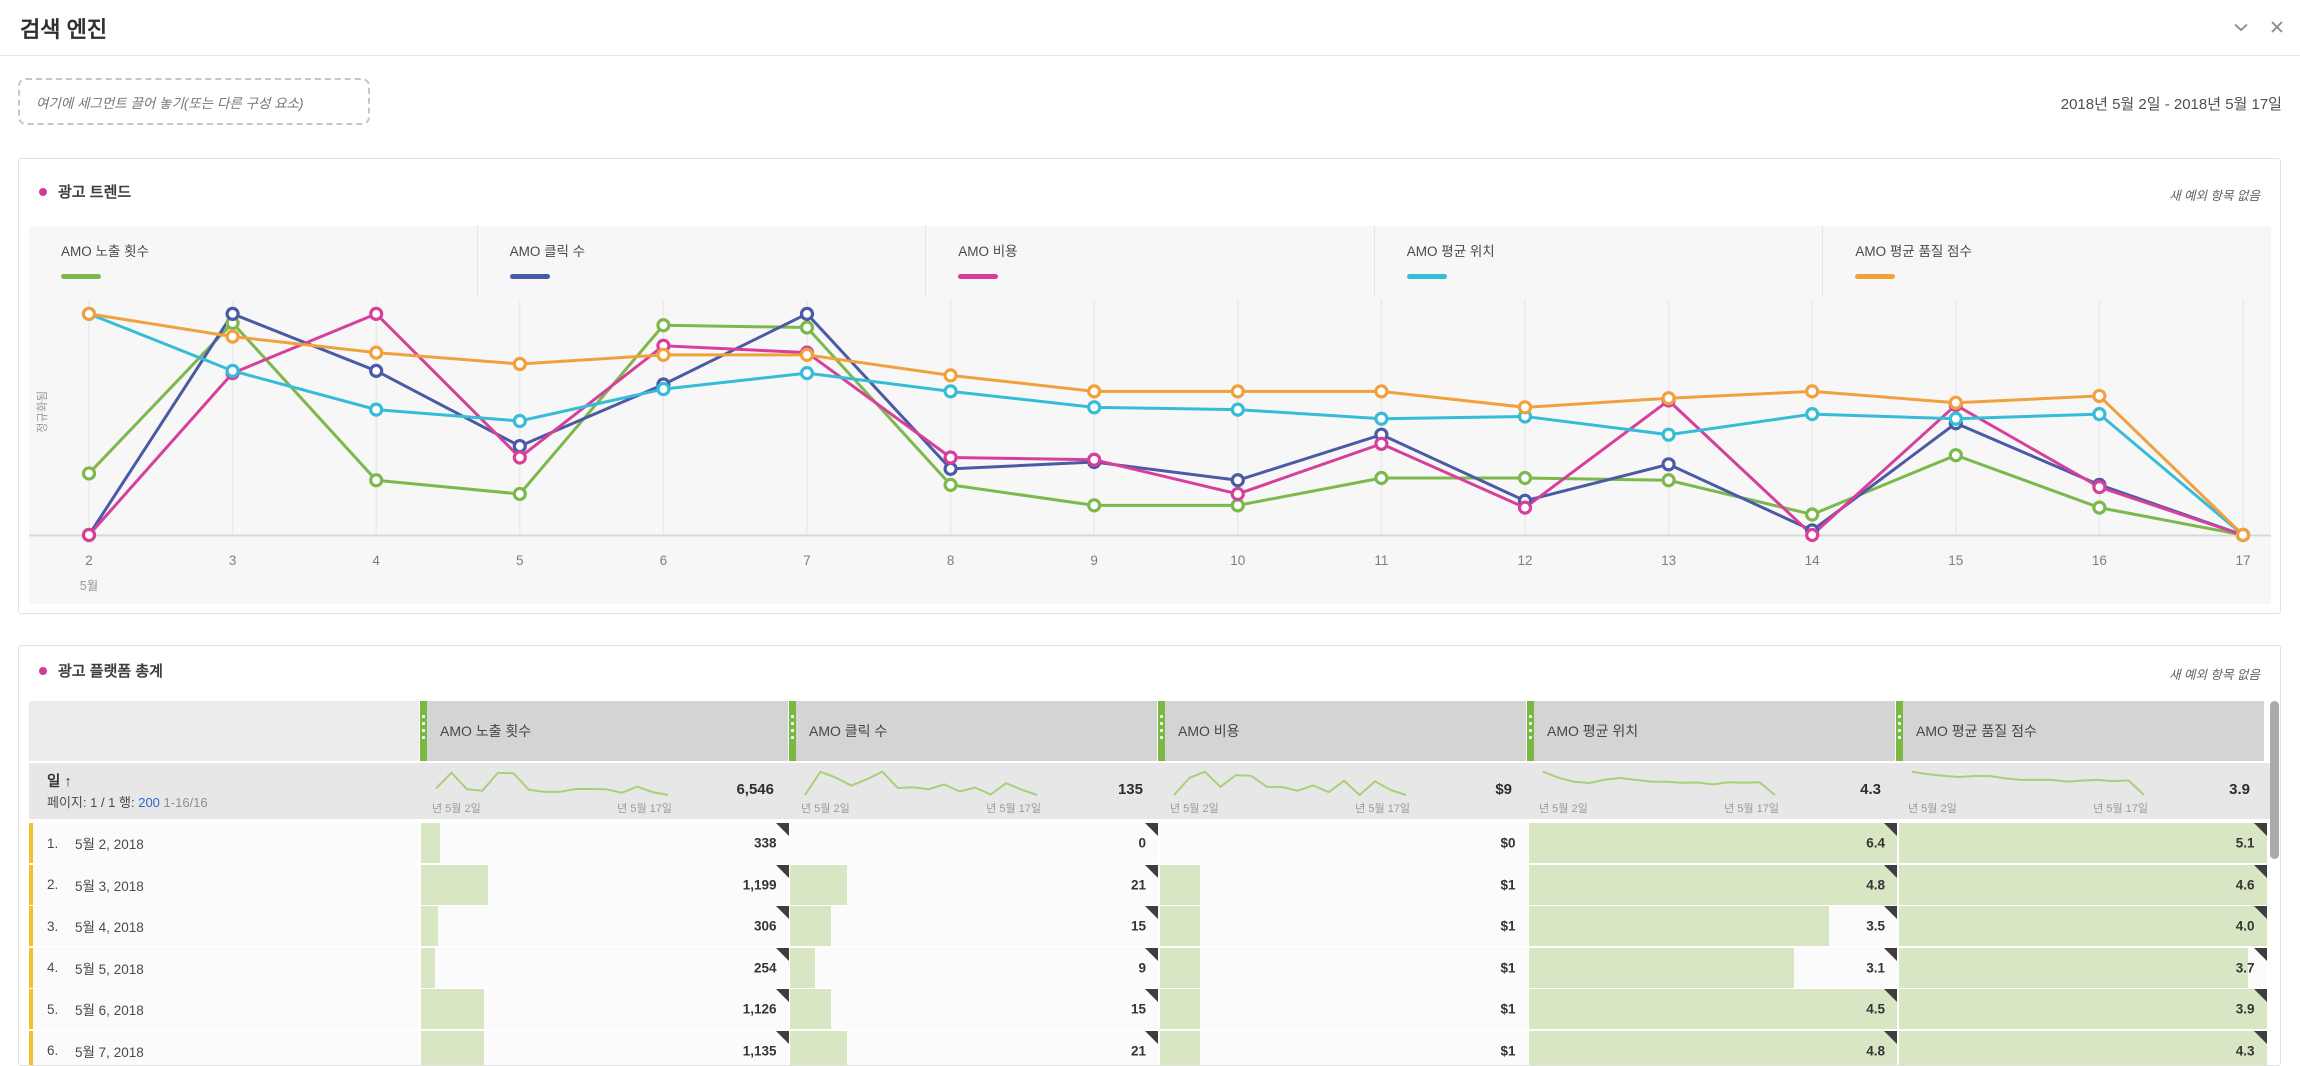 The width and height of the screenshot is (2300, 1066). What do you see at coordinates (1713, 926) in the screenshot?
I see `metric-cell: 3.5` at bounding box center [1713, 926].